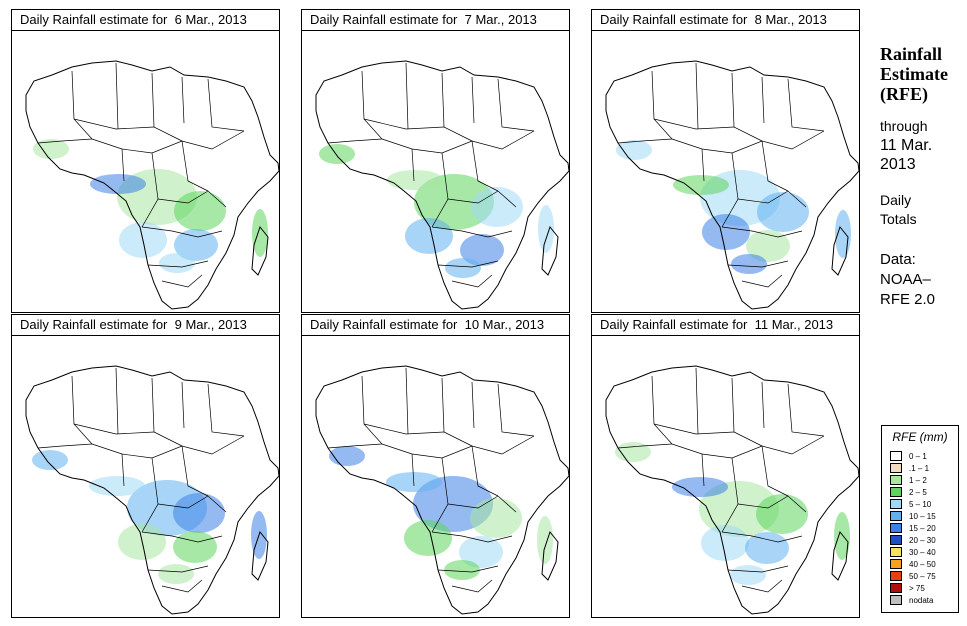  I want to click on source-line: RFE 2.0, so click(908, 299).